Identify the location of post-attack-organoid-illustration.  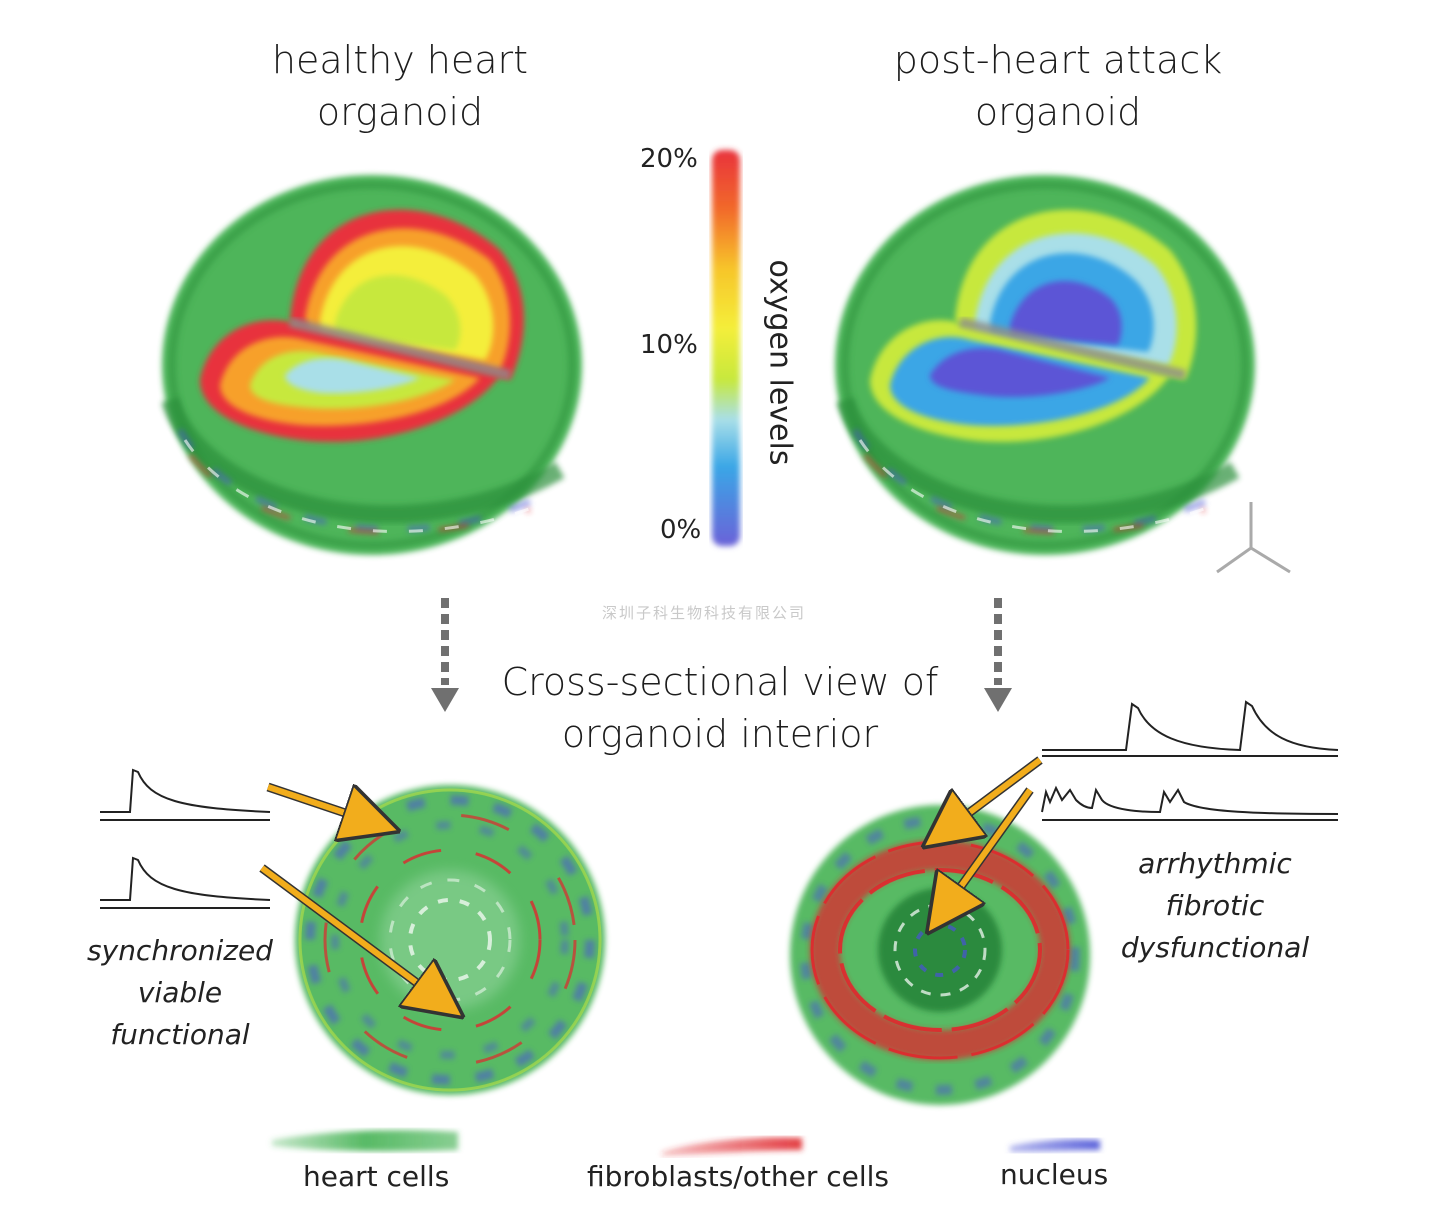
(1045, 365).